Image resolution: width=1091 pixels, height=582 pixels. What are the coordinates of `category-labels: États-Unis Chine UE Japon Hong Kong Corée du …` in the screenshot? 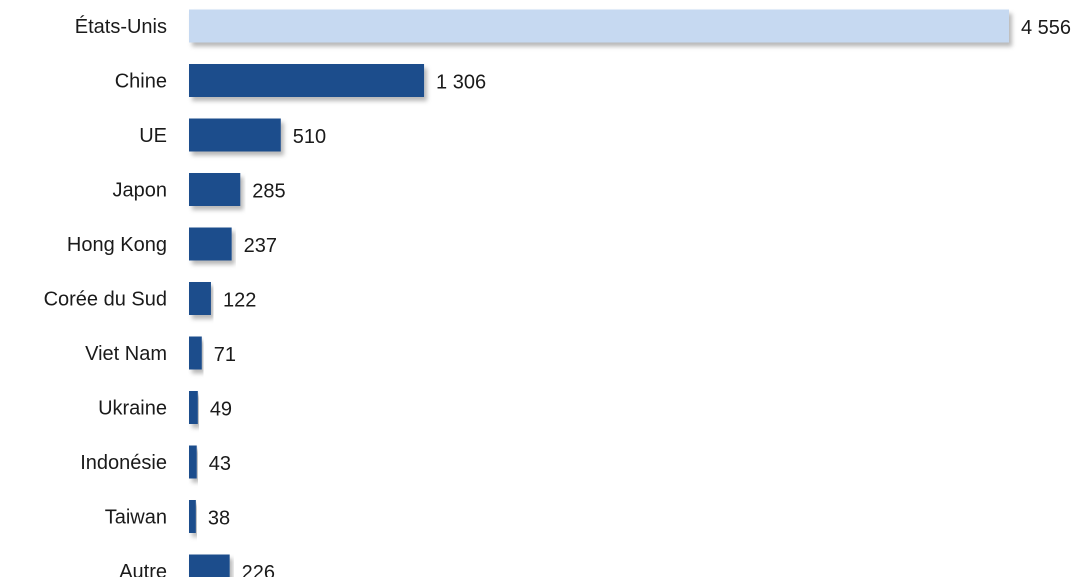 It's located at (106, 298).